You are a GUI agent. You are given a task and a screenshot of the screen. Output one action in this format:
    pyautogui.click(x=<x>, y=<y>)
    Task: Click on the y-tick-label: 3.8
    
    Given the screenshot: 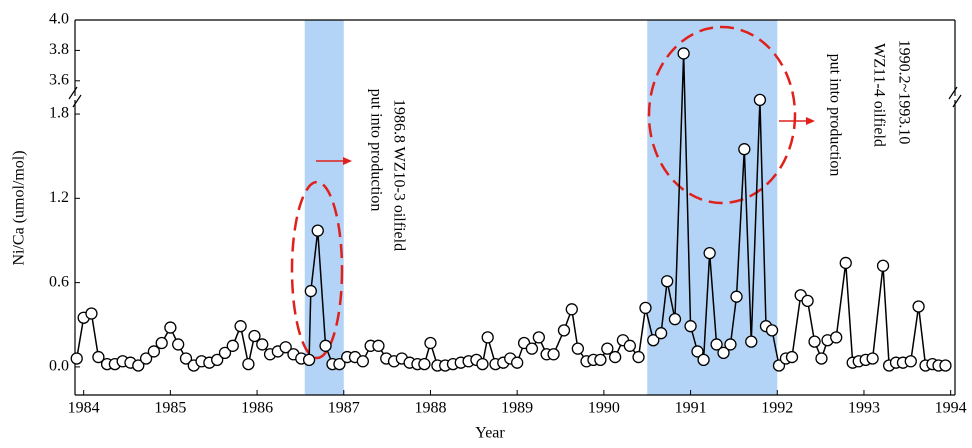 What is the action you would take?
    pyautogui.click(x=59, y=49)
    